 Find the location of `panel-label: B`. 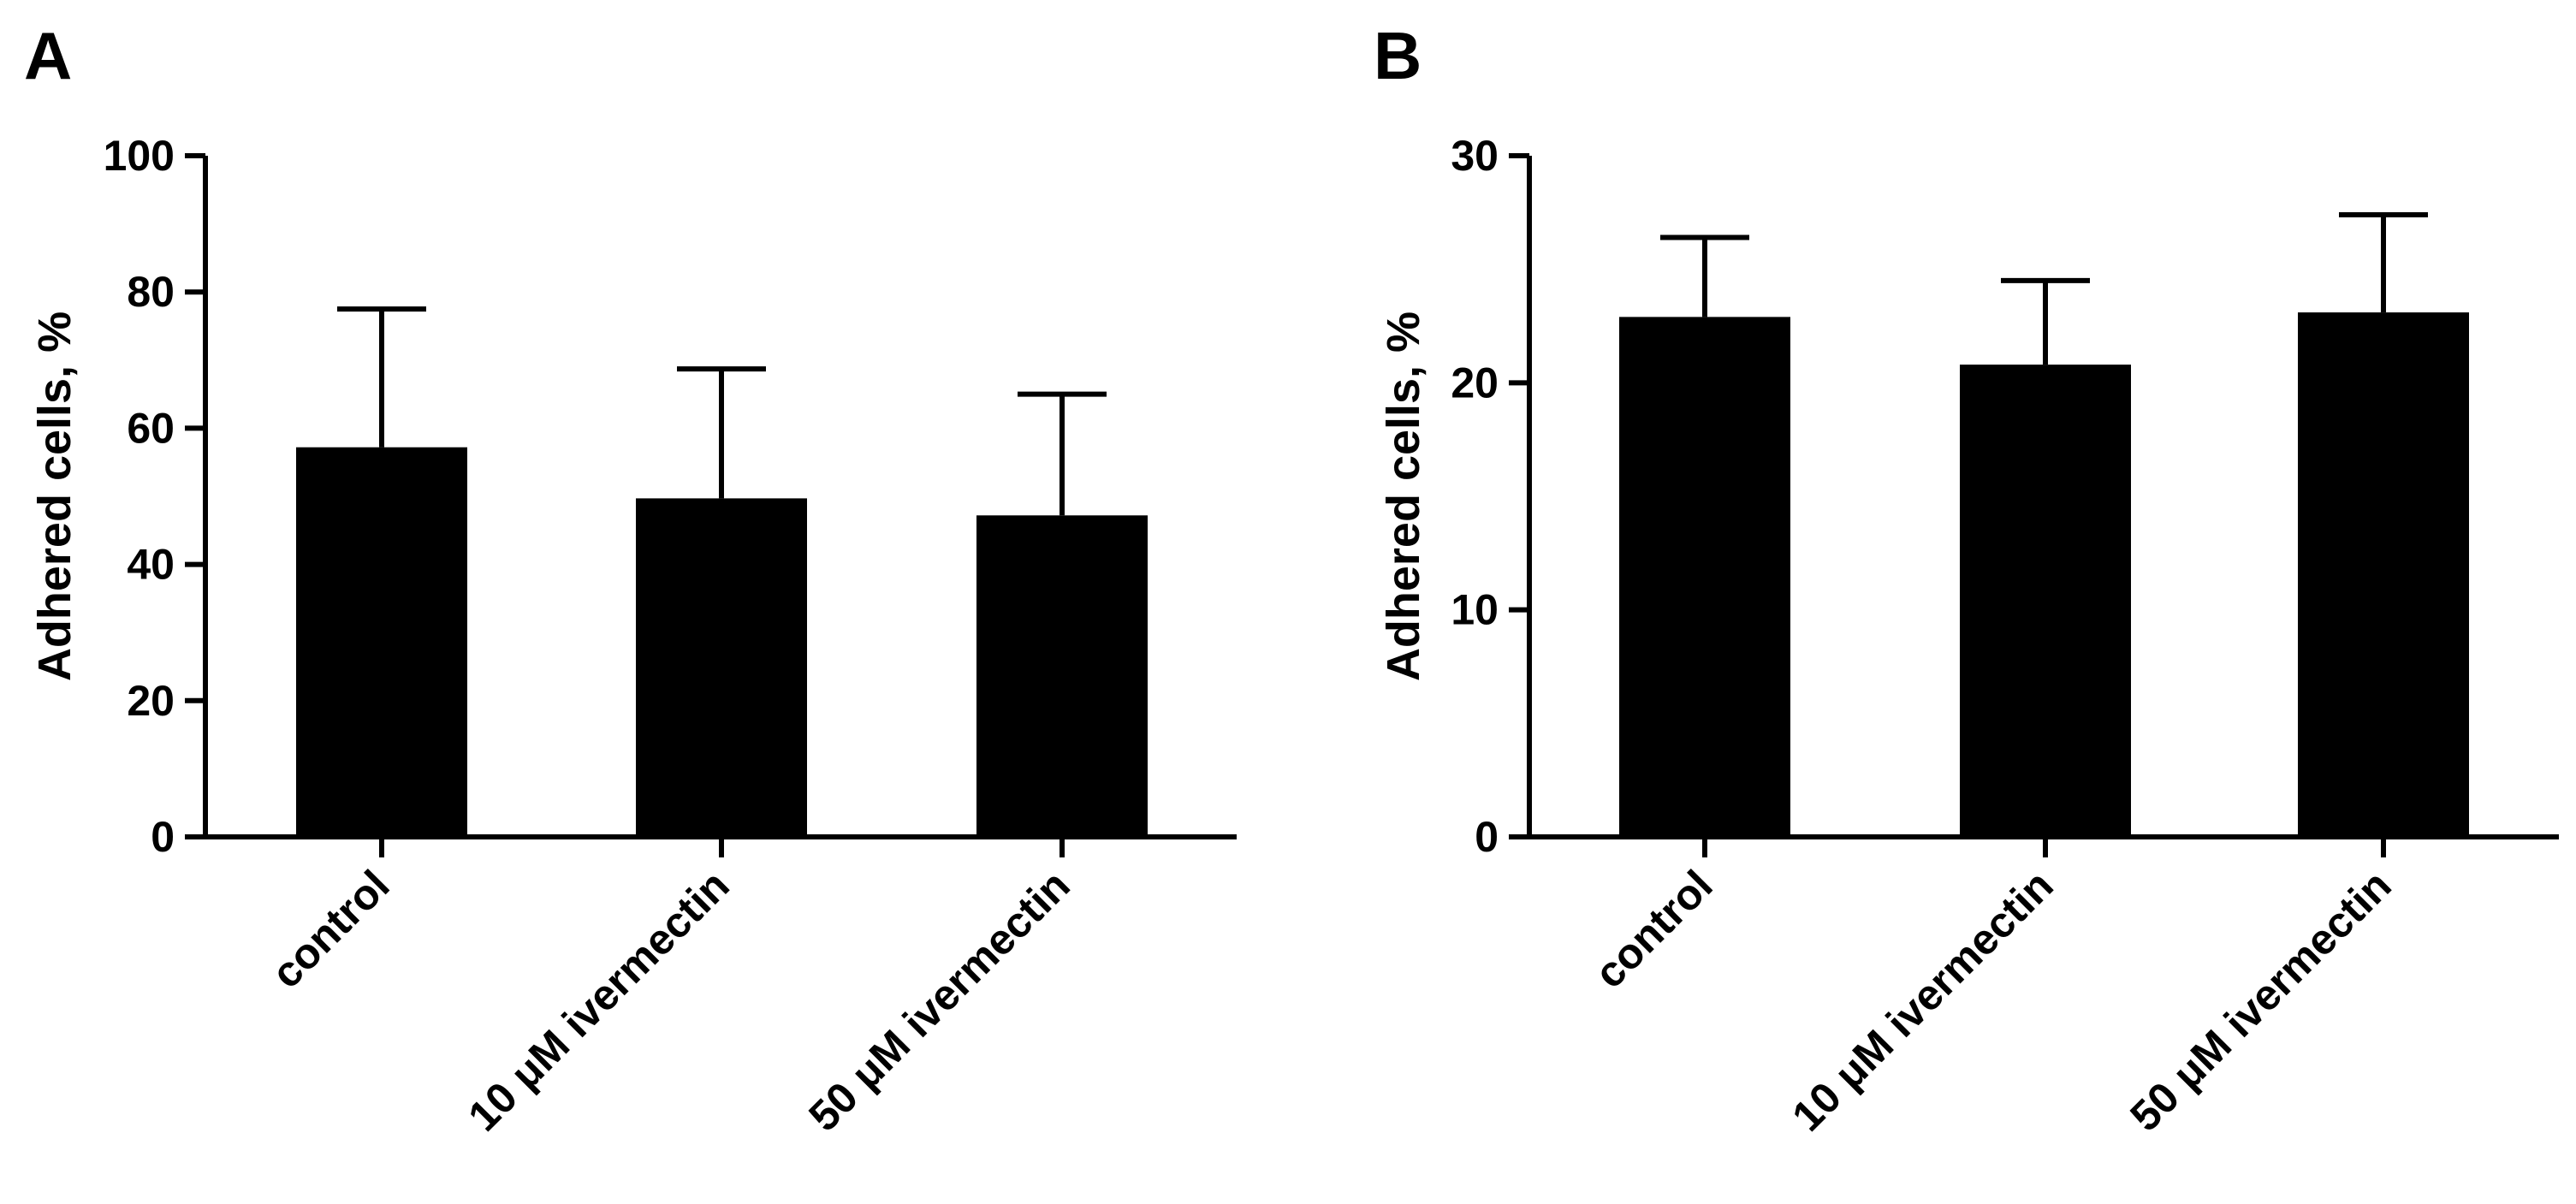

panel-label: B is located at coordinates (1398, 55).